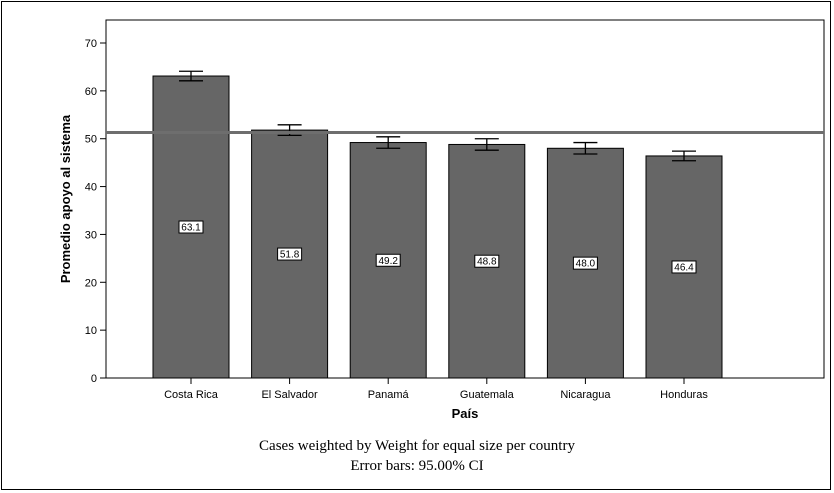 This screenshot has height=493, width=834. I want to click on x-tick-label: Honduras, so click(684, 395).